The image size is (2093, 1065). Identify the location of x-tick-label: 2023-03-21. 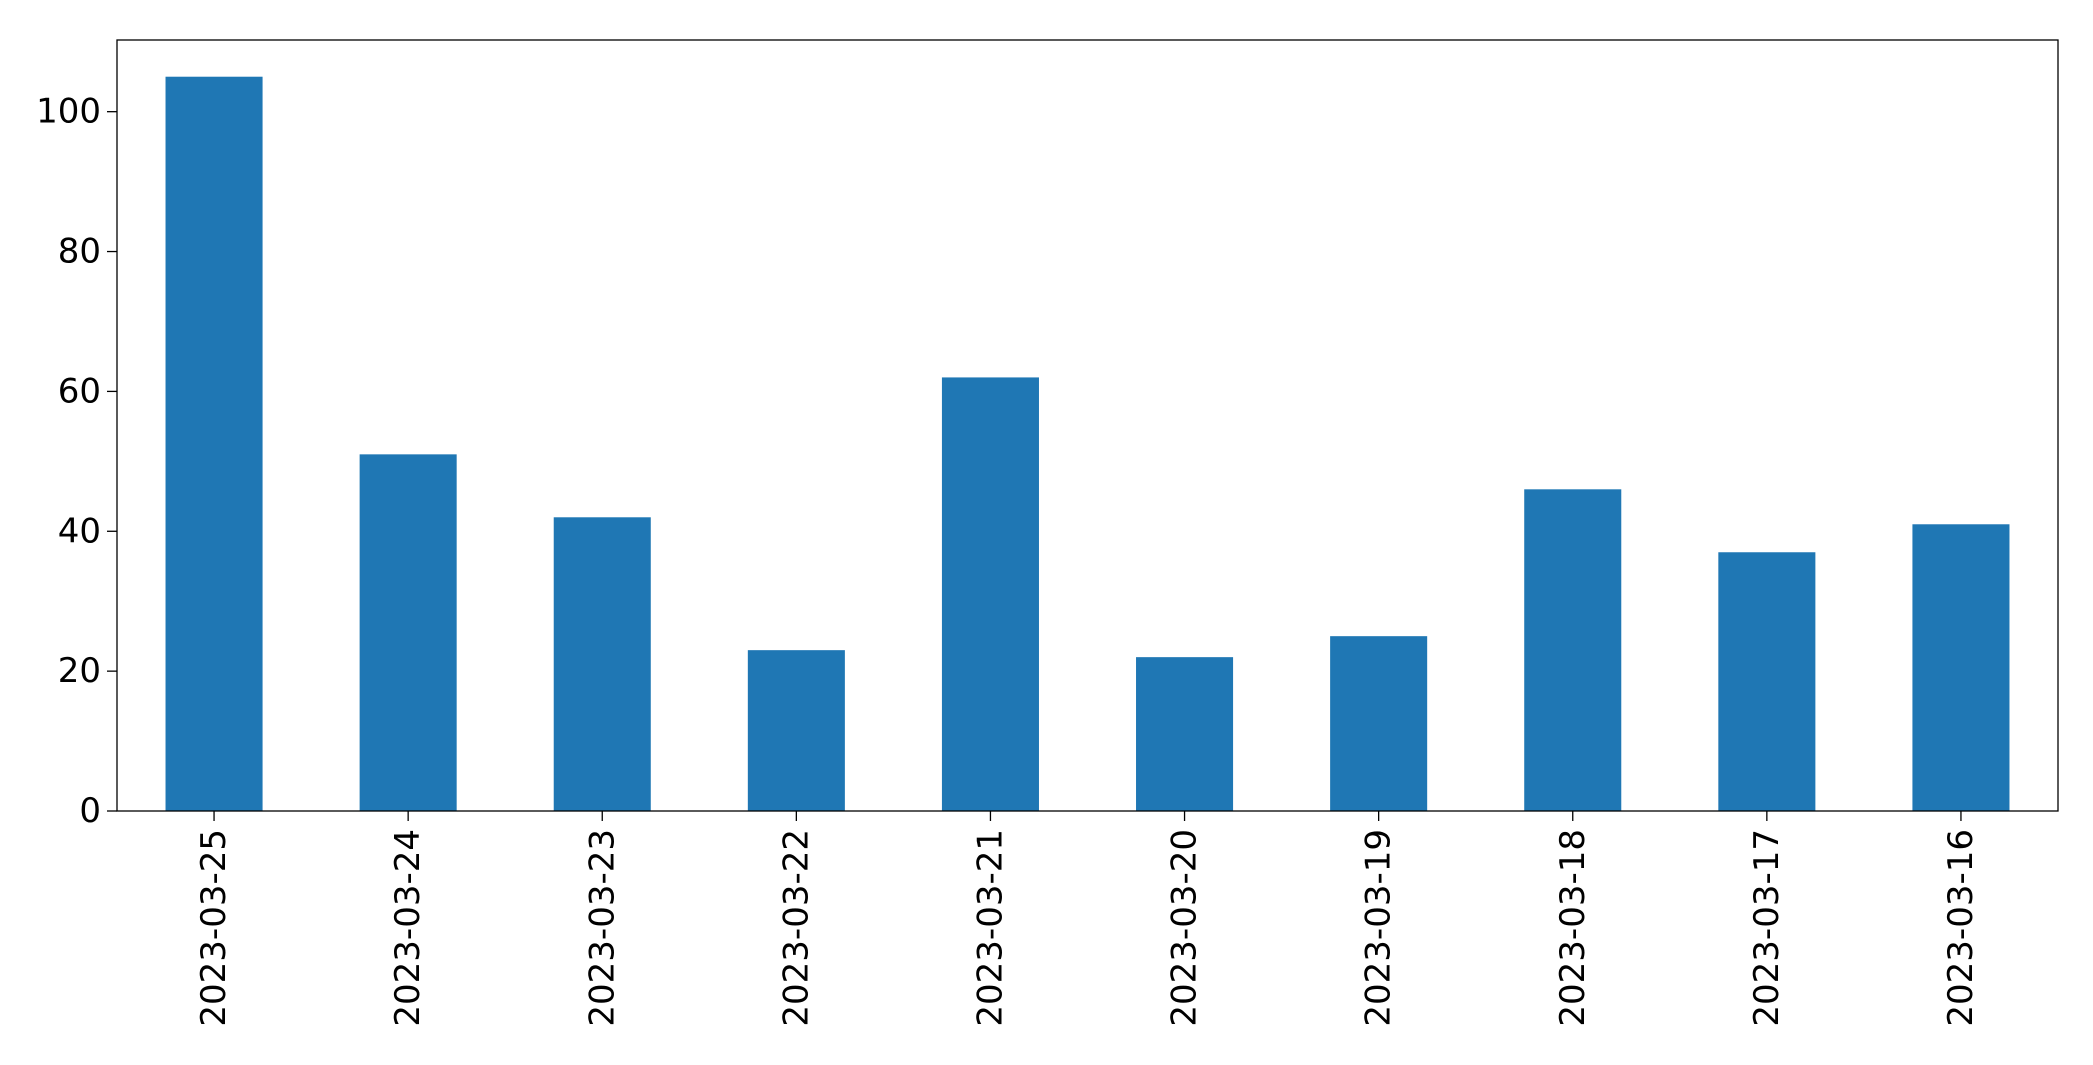
(990, 928).